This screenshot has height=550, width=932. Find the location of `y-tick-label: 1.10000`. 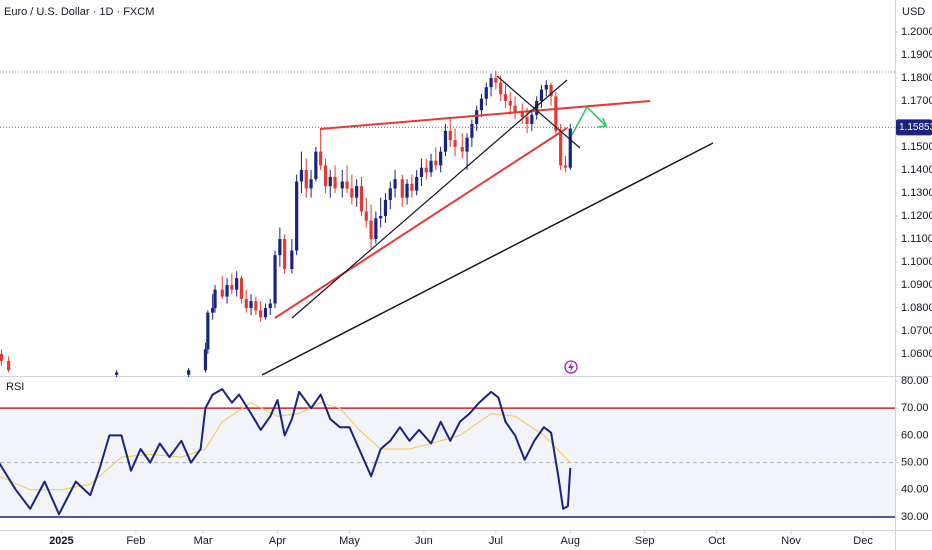

y-tick-label: 1.10000 is located at coordinates (916, 262).